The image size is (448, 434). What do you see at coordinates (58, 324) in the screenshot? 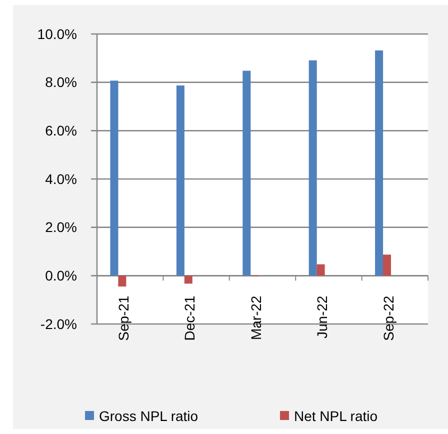
I see `y-tick-label: -2.0%` at bounding box center [58, 324].